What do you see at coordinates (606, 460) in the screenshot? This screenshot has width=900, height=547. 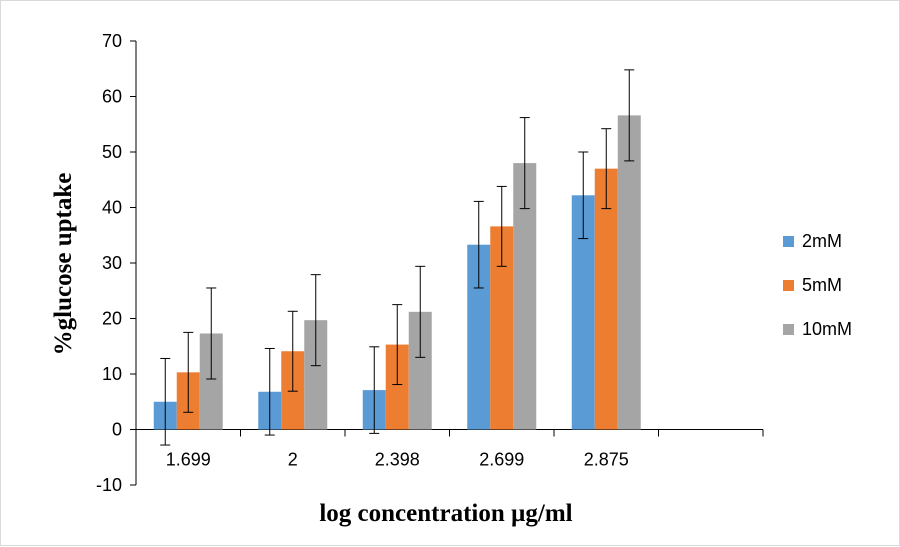 I see `x-tick-label: 2.875` at bounding box center [606, 460].